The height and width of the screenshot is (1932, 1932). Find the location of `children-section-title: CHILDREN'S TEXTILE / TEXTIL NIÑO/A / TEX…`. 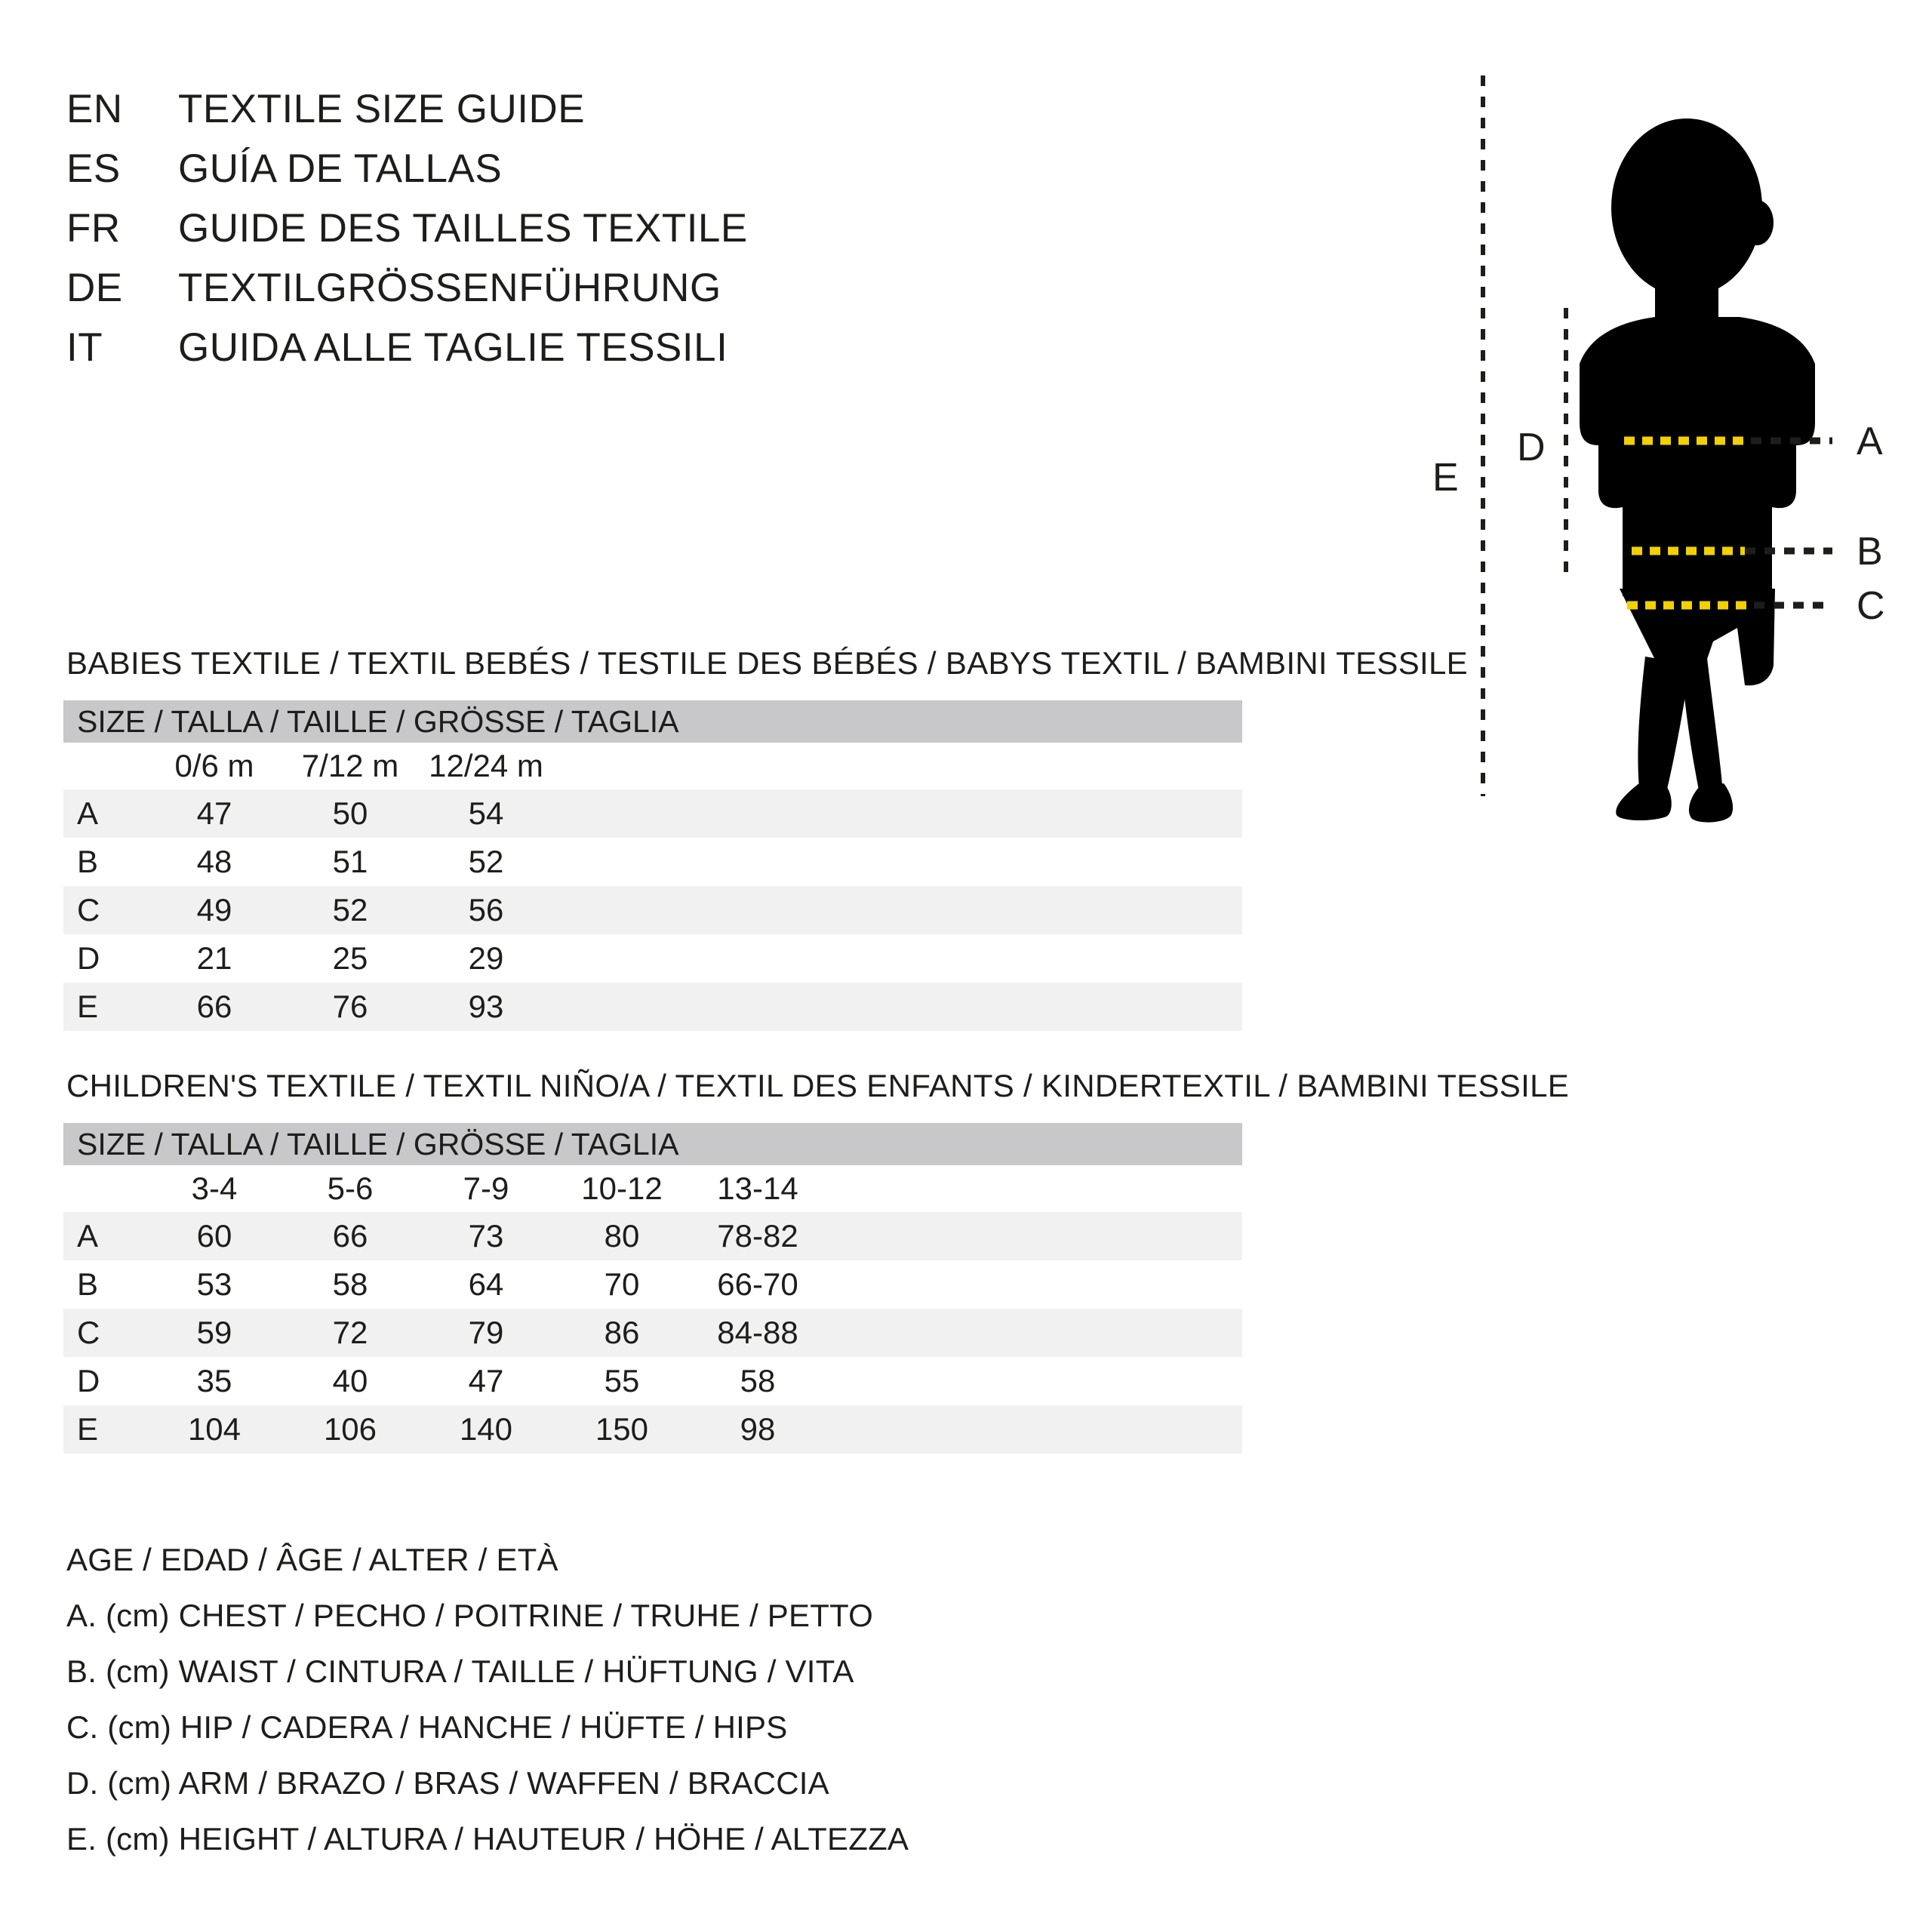

children-section-title: CHILDREN'S TEXTILE / TEXTIL NIÑO/A / TEX… is located at coordinates (818, 1085).